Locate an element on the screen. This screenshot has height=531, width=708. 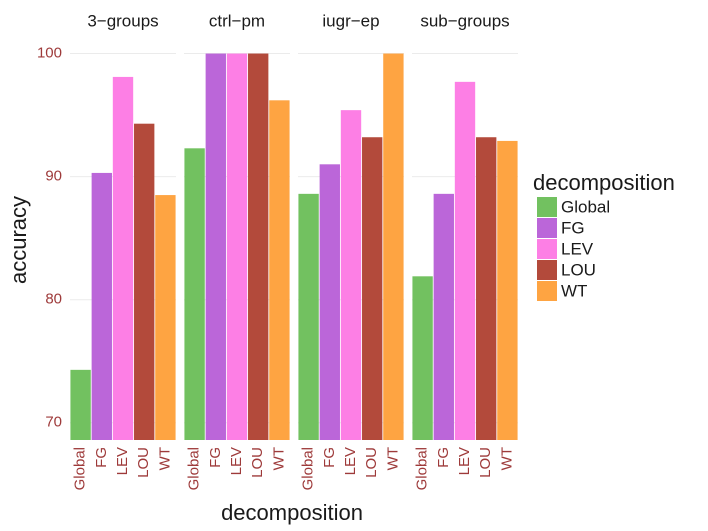
legend-label: FG is located at coordinates (573, 227).